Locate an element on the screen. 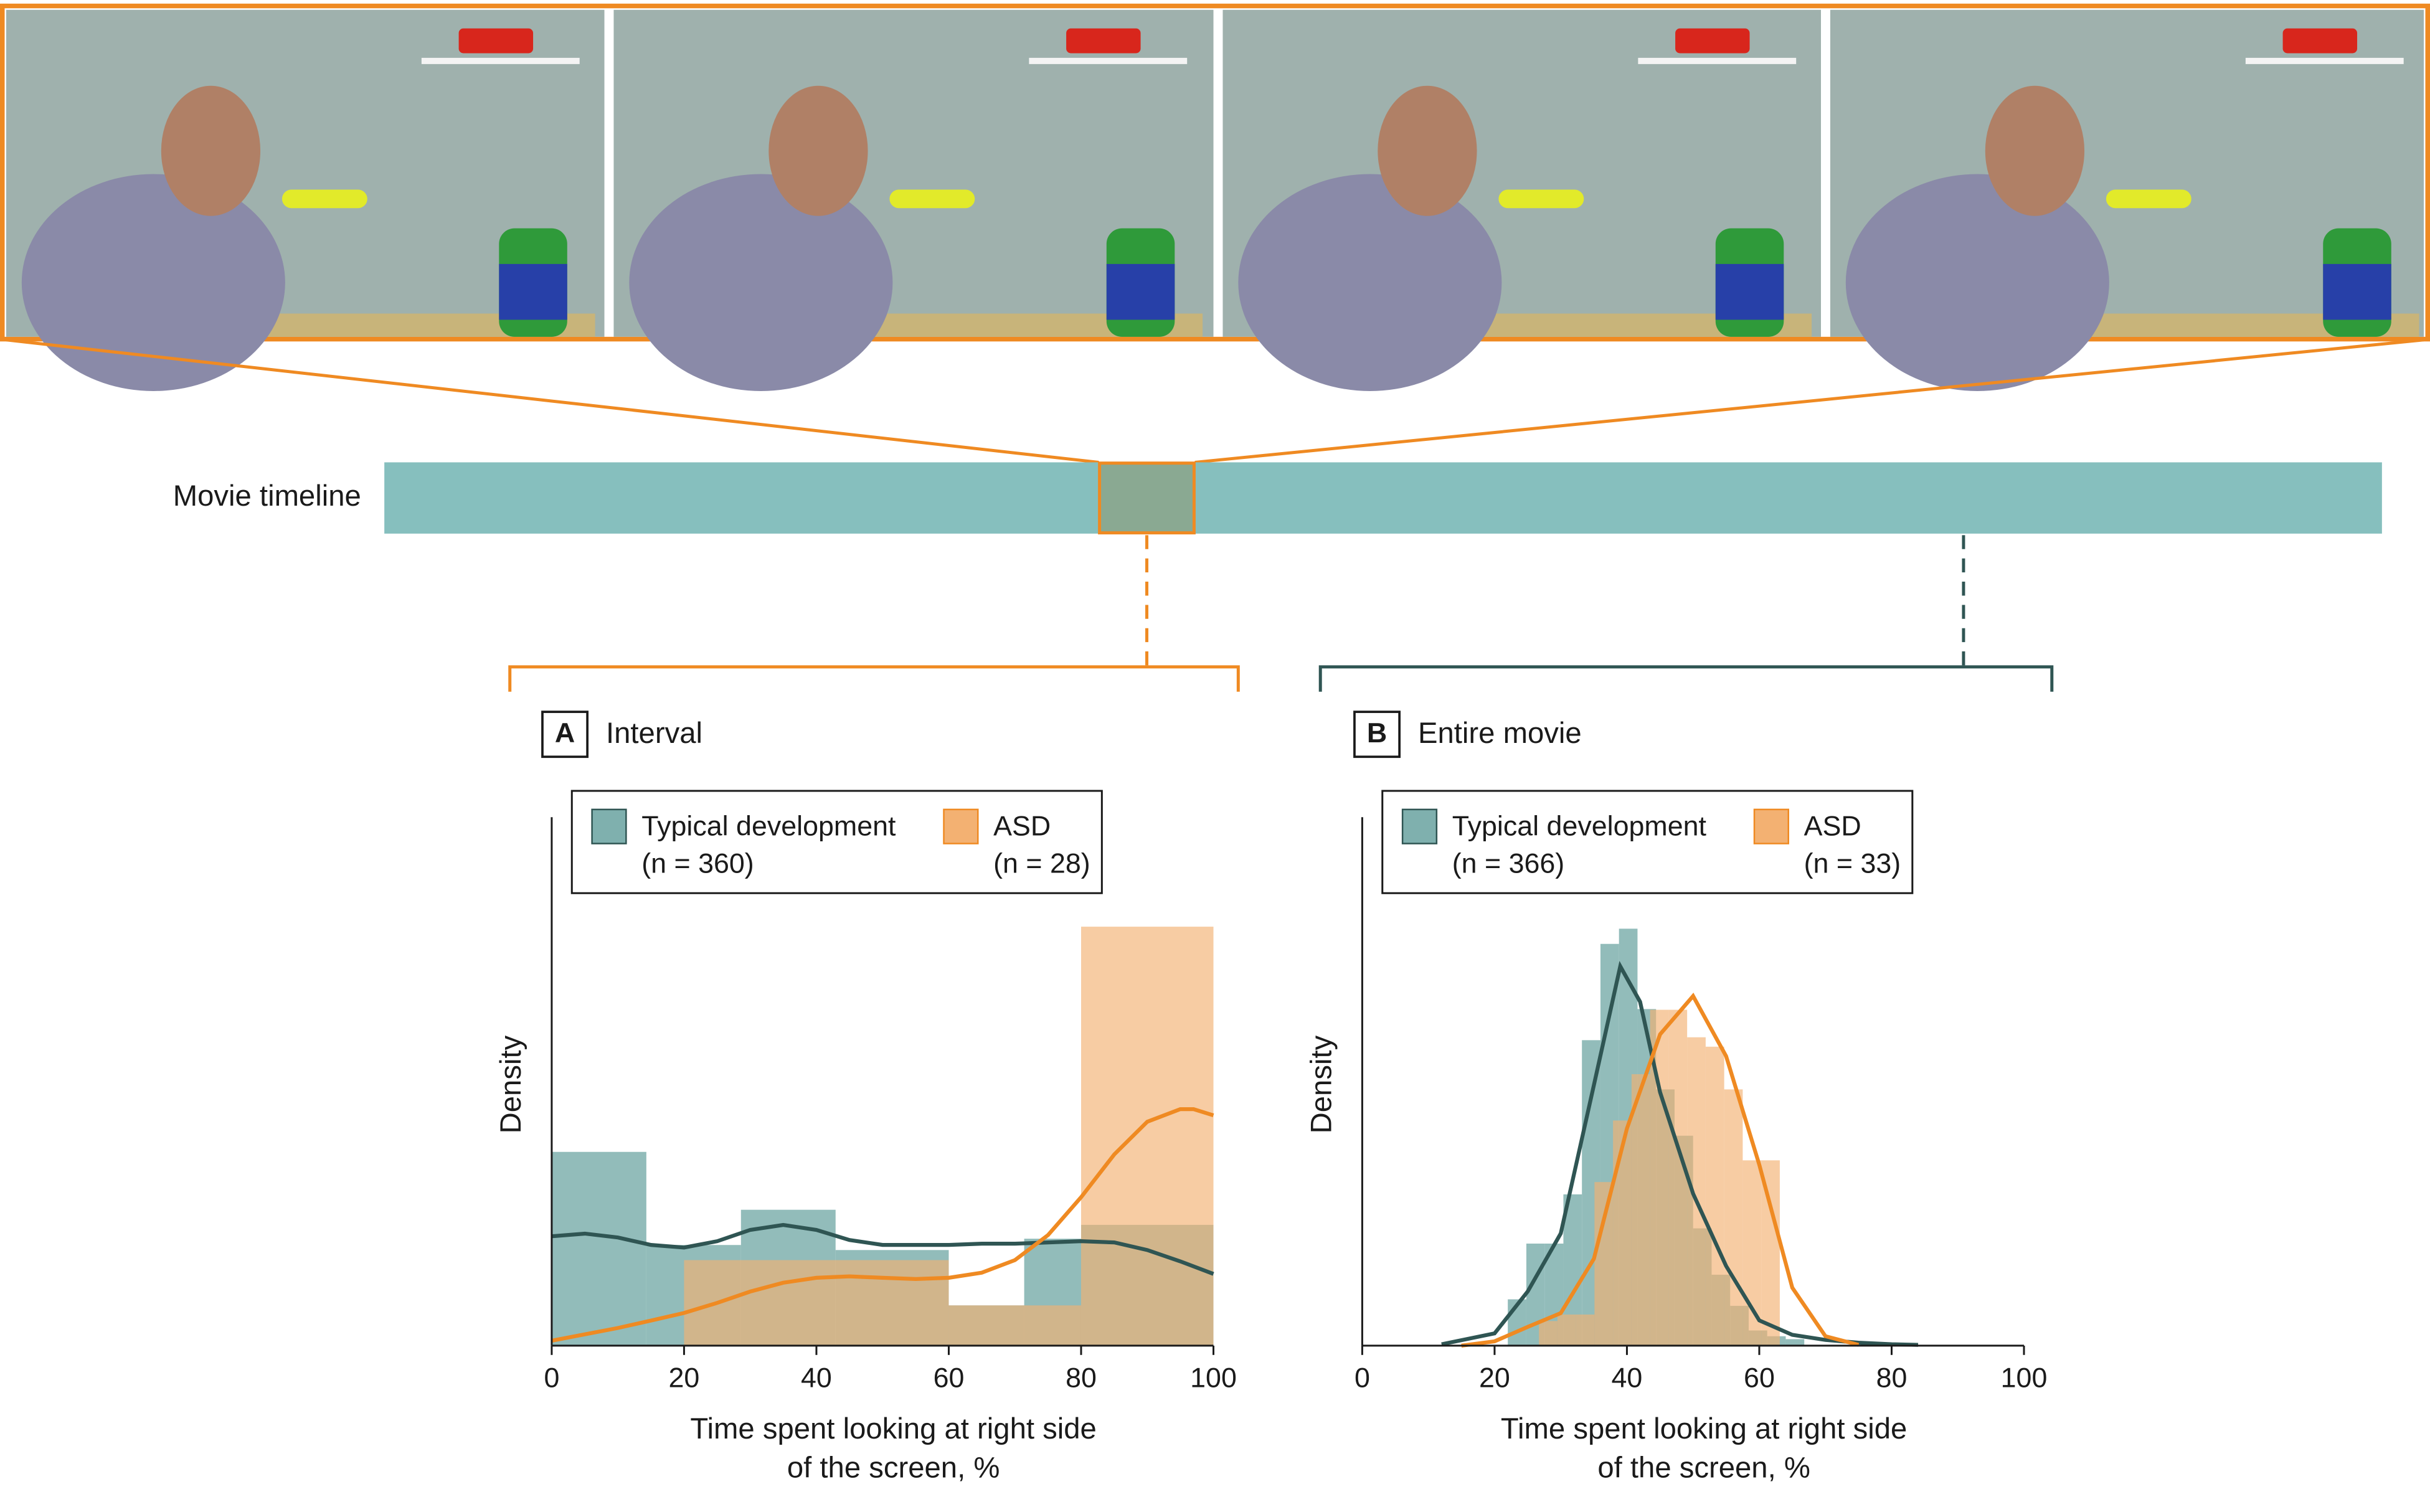 This screenshot has width=2430, height=1512. legend-n: (n = 28) is located at coordinates (1042, 863).